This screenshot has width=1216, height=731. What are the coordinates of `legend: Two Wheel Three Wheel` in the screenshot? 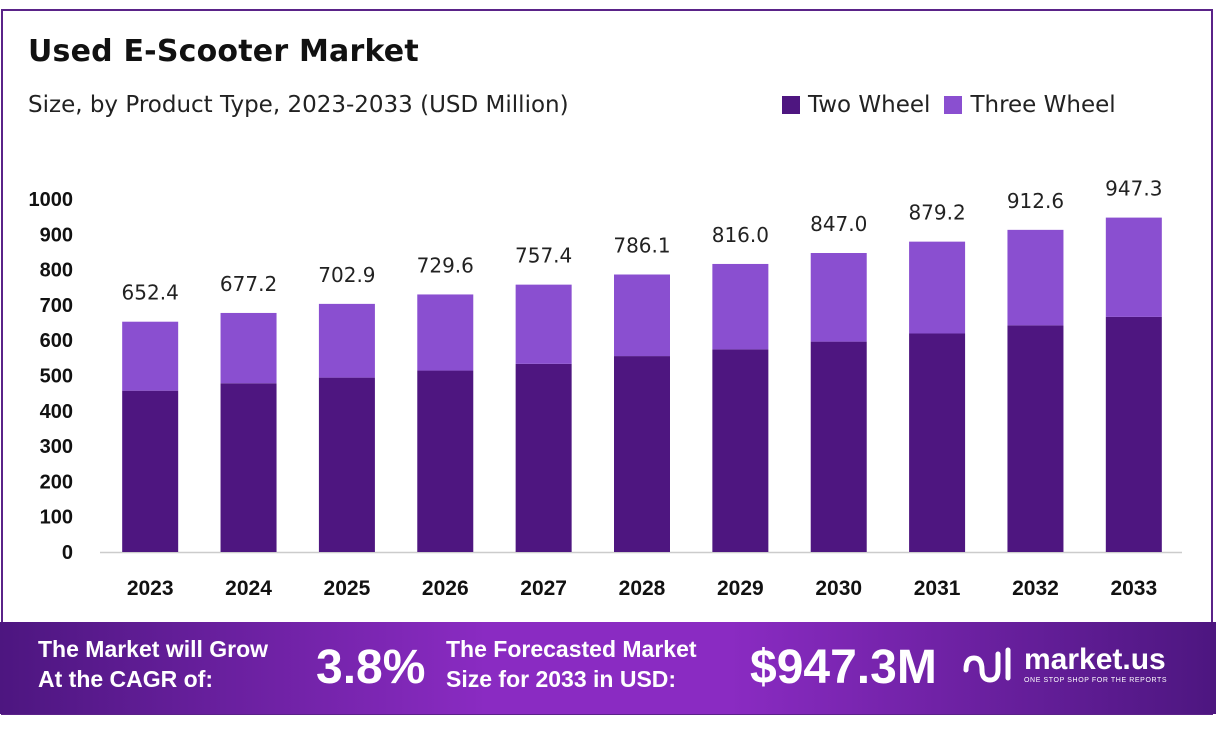 It's located at (956, 105).